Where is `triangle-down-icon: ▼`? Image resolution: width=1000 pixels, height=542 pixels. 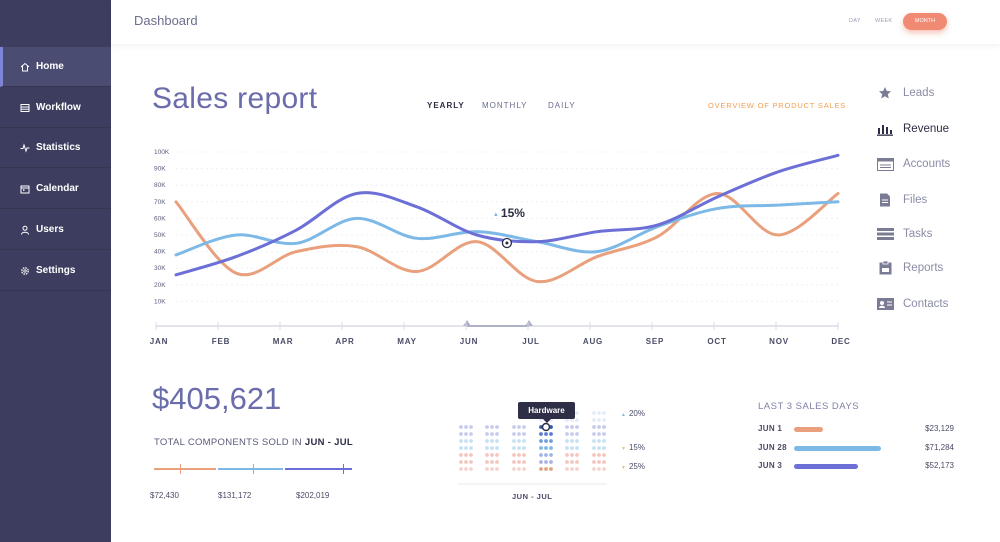 triangle-down-icon: ▼ is located at coordinates (623, 468).